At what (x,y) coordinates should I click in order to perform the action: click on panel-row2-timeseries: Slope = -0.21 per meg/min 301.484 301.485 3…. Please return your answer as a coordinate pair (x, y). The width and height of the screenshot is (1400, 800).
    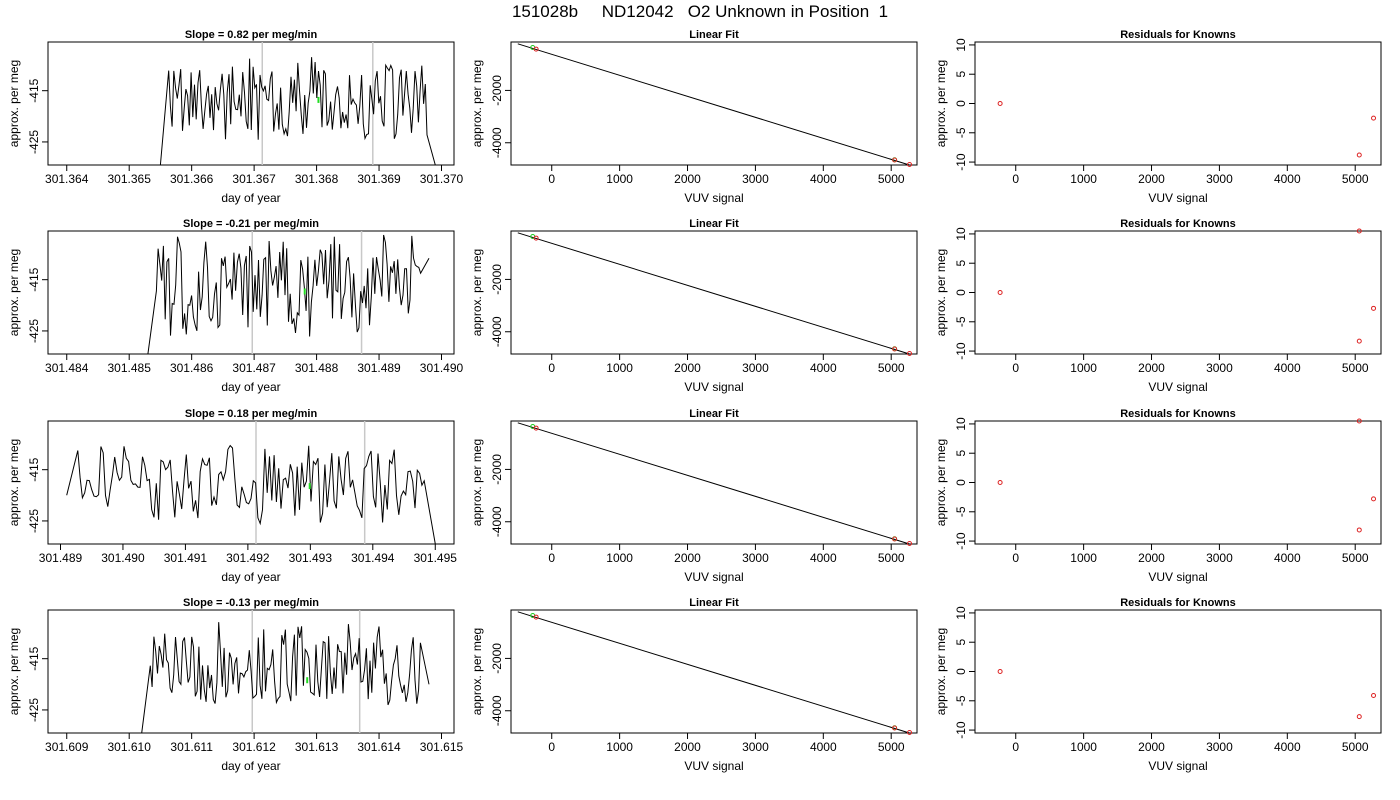
    Looking at the image, I should click on (235, 306).